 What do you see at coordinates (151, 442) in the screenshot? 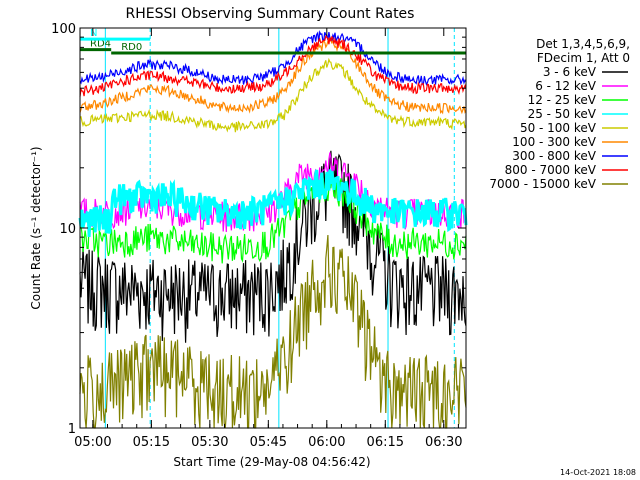
I see `x-tick-label: 05:15` at bounding box center [151, 442].